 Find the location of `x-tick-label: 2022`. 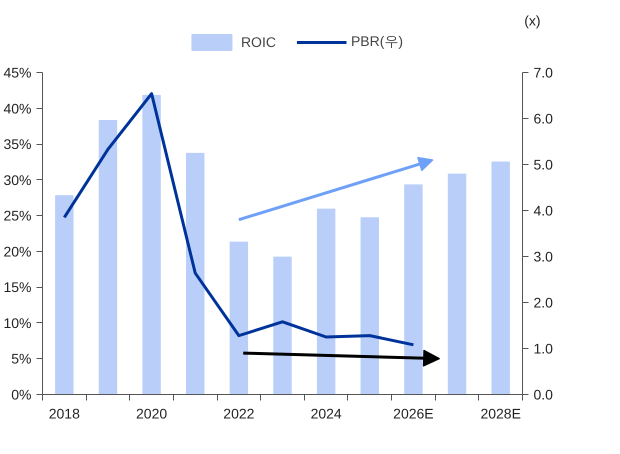

x-tick-label: 2022 is located at coordinates (239, 414).